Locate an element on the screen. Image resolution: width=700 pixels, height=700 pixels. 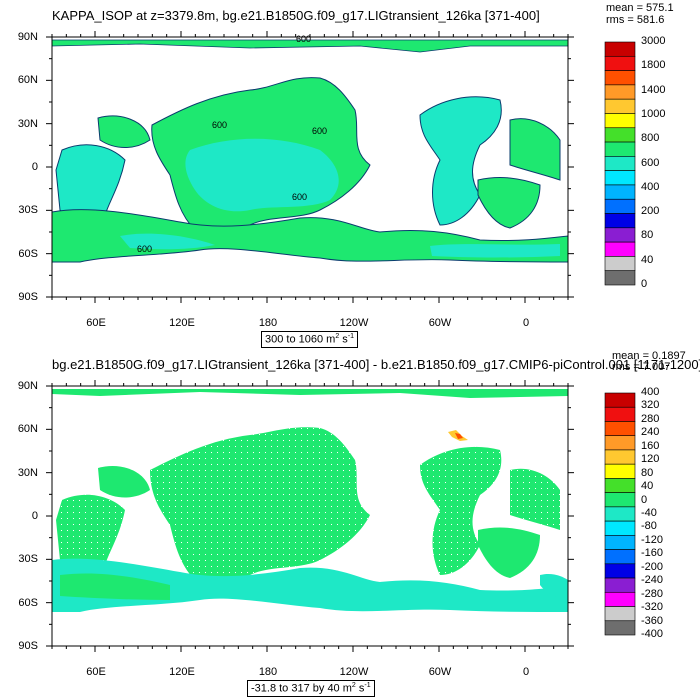
colorbar-tick-label: 1800 is located at coordinates (653, 65).